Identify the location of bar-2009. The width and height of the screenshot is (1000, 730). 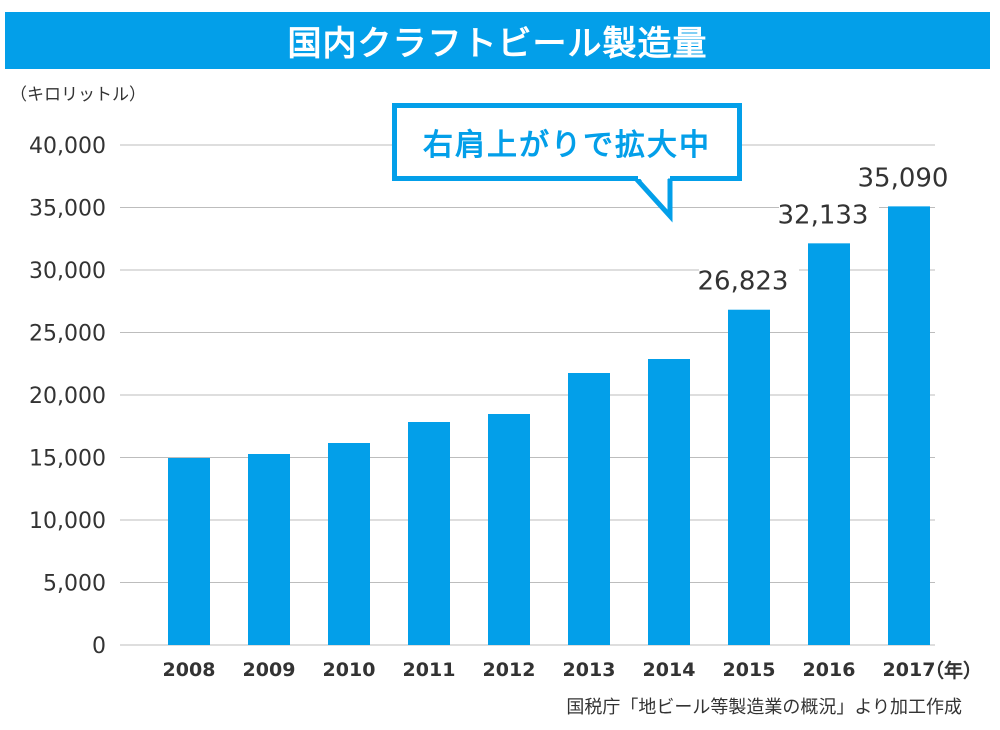
(269, 549).